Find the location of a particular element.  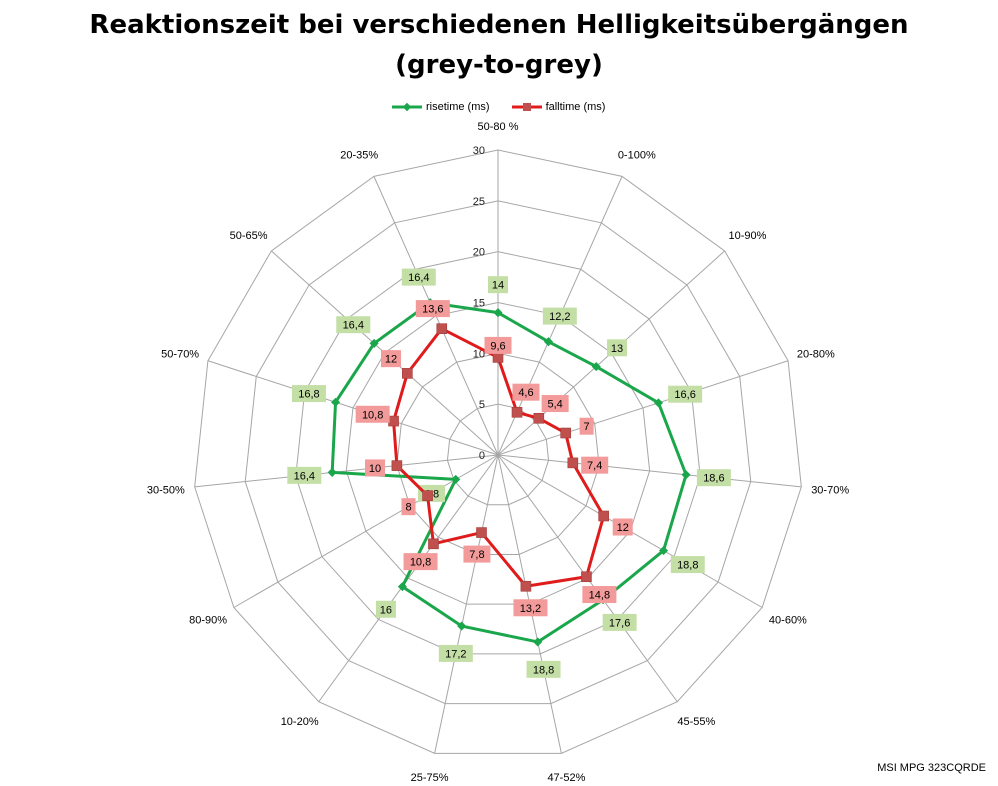

legend-item-rise: risetime (ms) is located at coordinates (441, 107).